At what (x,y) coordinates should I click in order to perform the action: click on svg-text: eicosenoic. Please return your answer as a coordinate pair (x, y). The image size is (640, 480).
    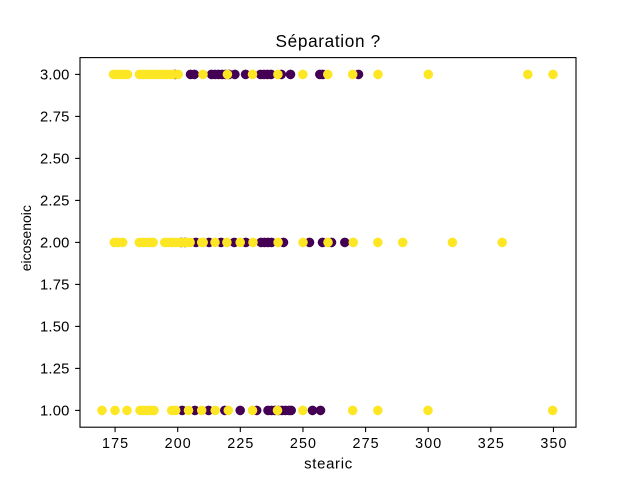
    Looking at the image, I should click on (26, 238).